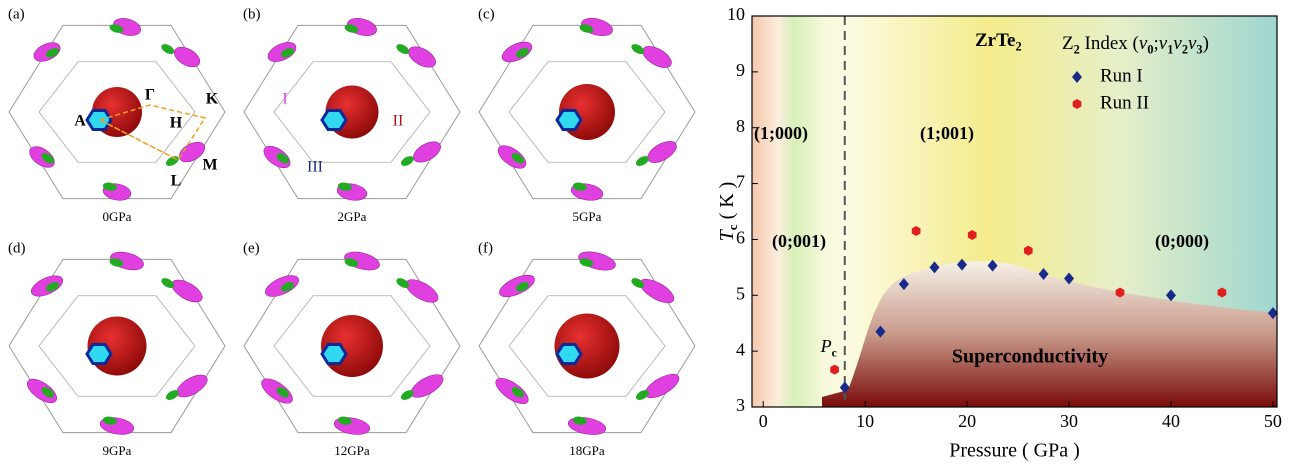 The height and width of the screenshot is (468, 1305). What do you see at coordinates (587, 216) in the screenshot?
I see `pressure-label: 5GPa` at bounding box center [587, 216].